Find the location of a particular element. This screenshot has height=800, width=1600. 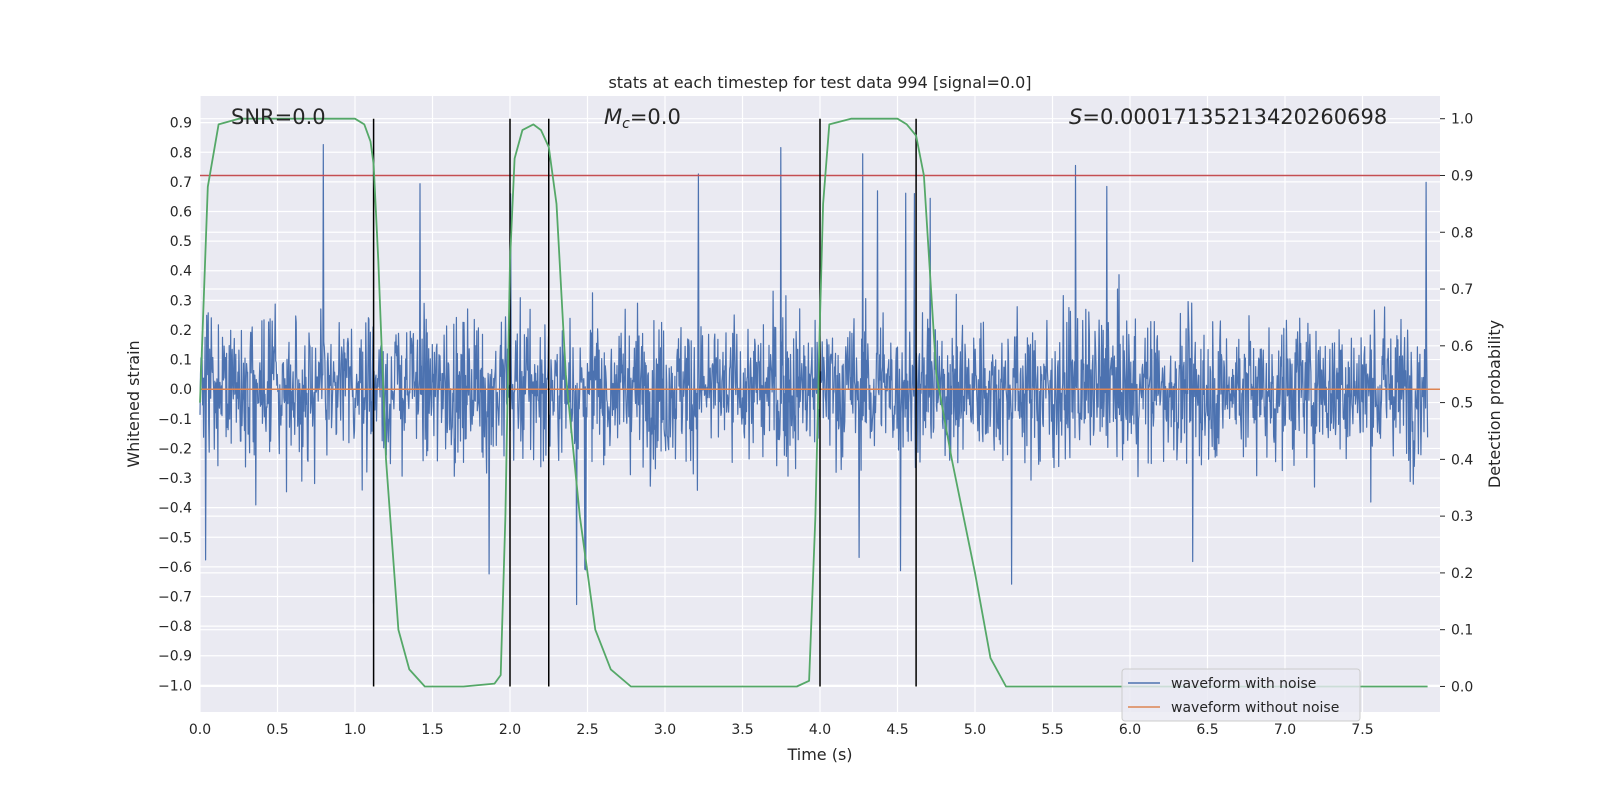

y2-tick-label: 0.2 is located at coordinates (1462, 574).